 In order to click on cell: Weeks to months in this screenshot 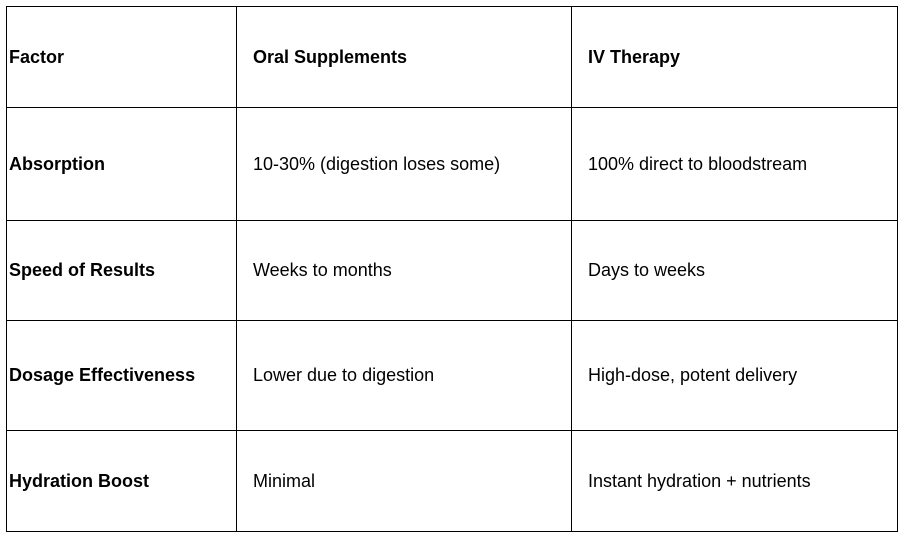, I will do `click(404, 270)`.